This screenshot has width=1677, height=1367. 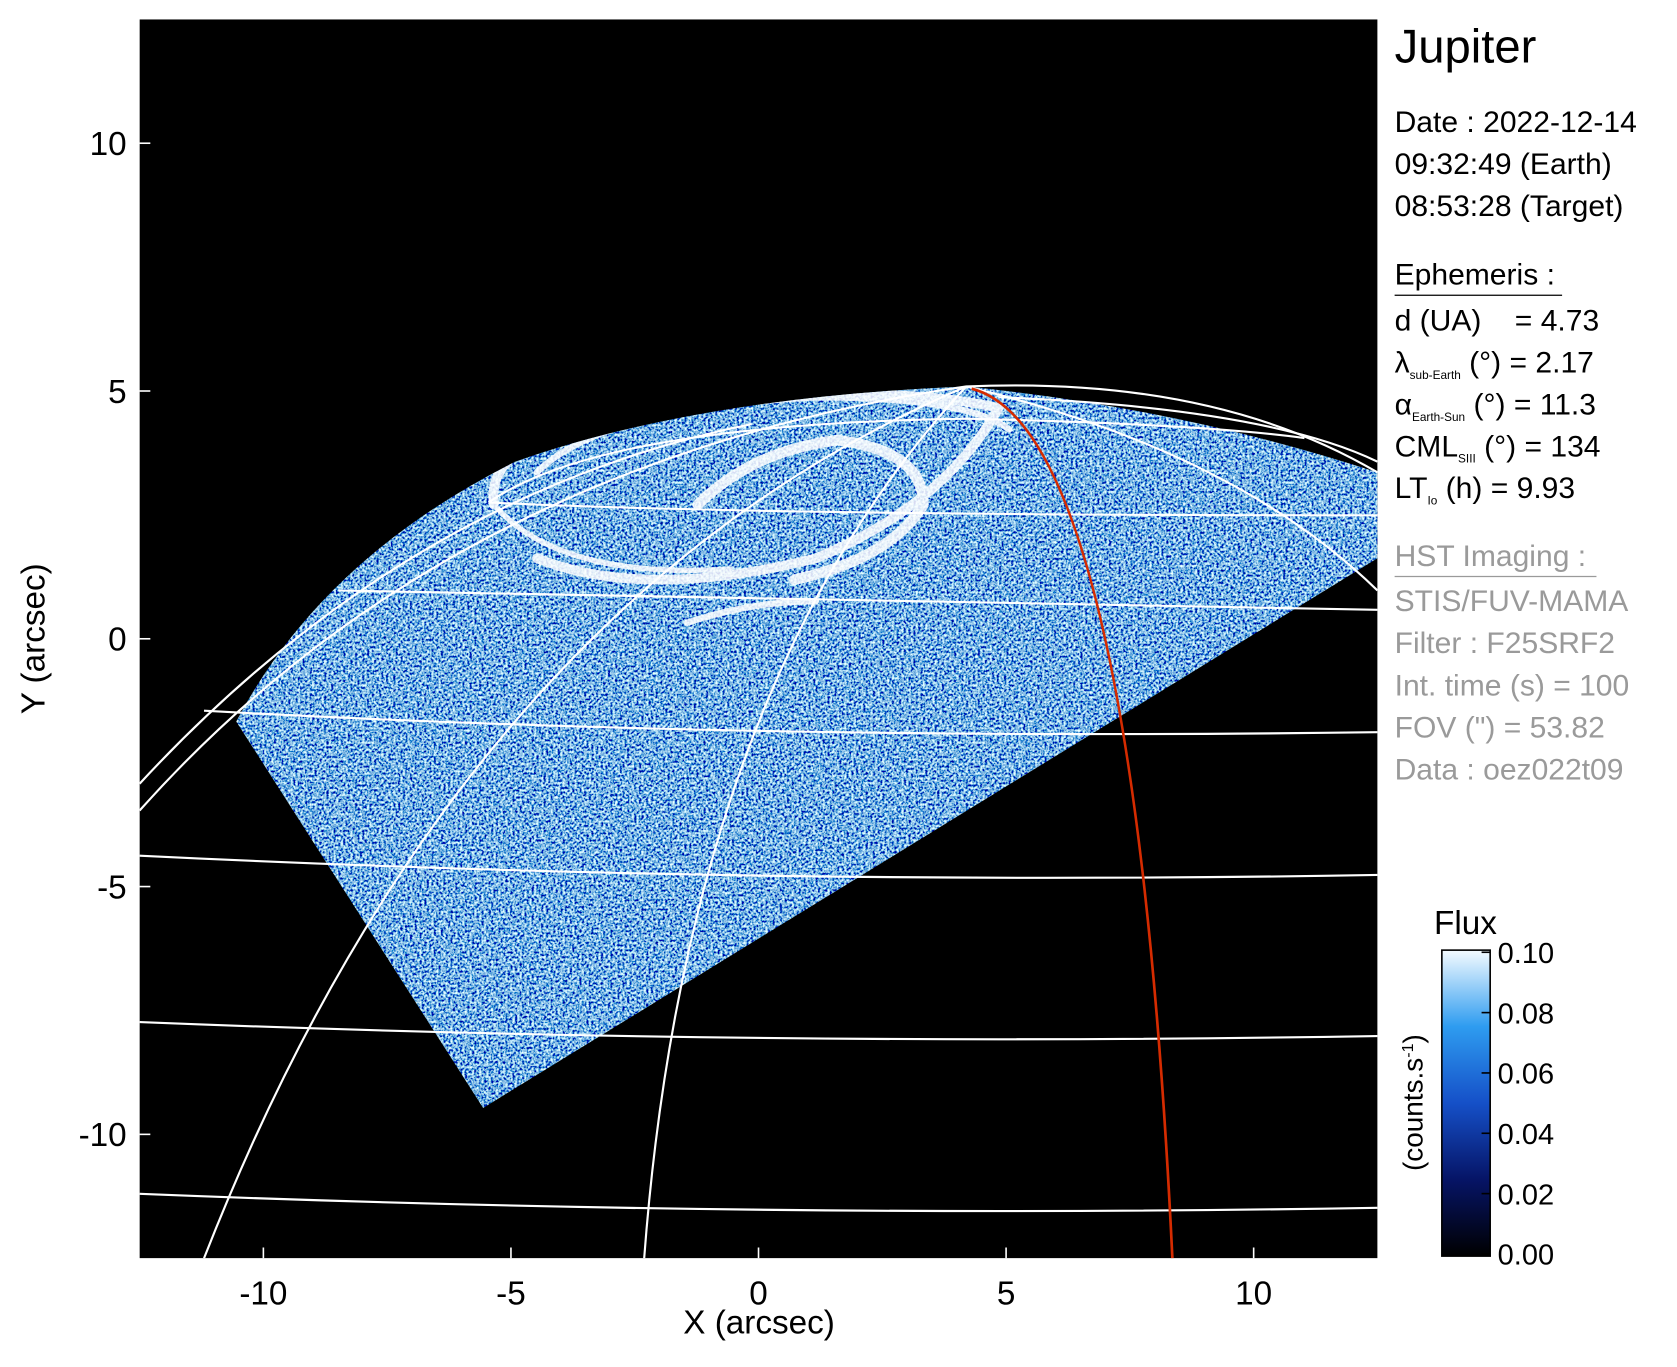 What do you see at coordinates (1527, 363) in the screenshot?
I see `value-text: (°) = 2.17` at bounding box center [1527, 363].